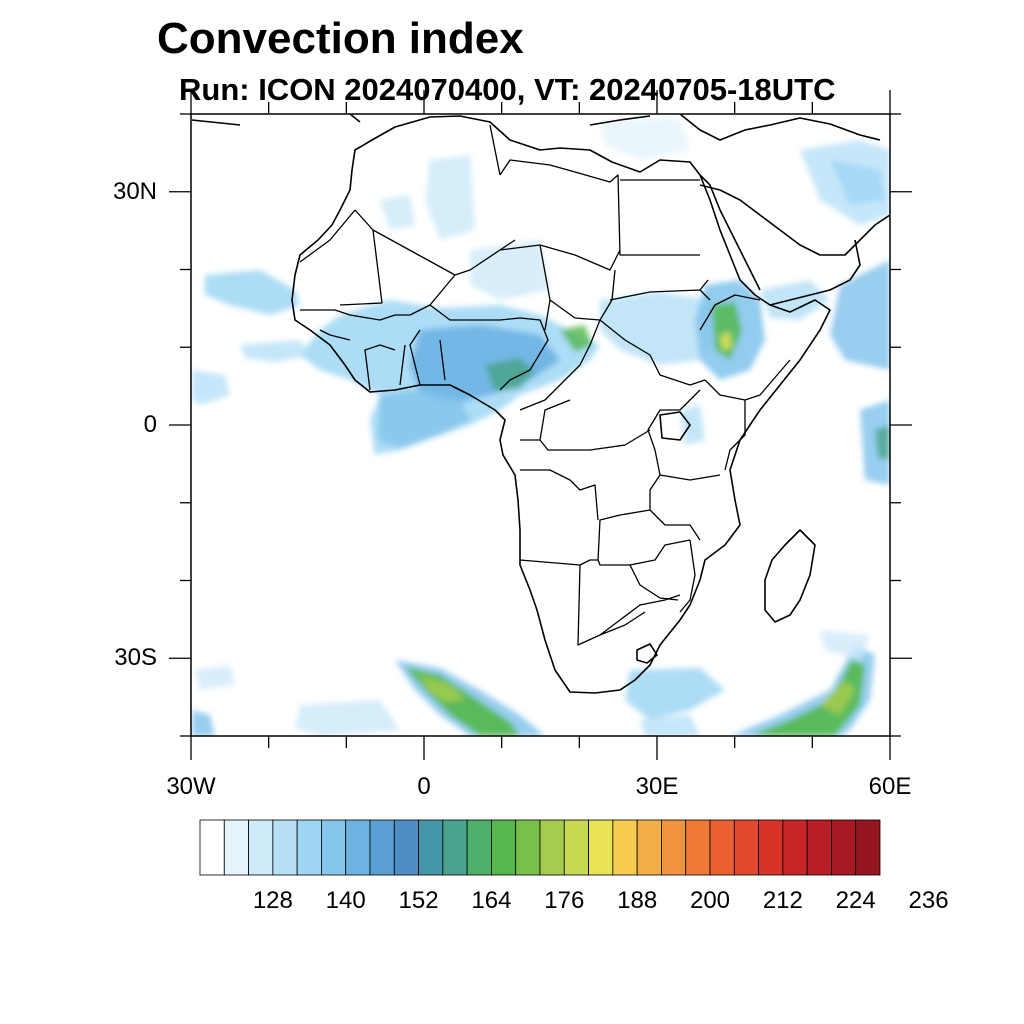  What do you see at coordinates (675, 694) in the screenshot?
I see `convection-natal` at bounding box center [675, 694].